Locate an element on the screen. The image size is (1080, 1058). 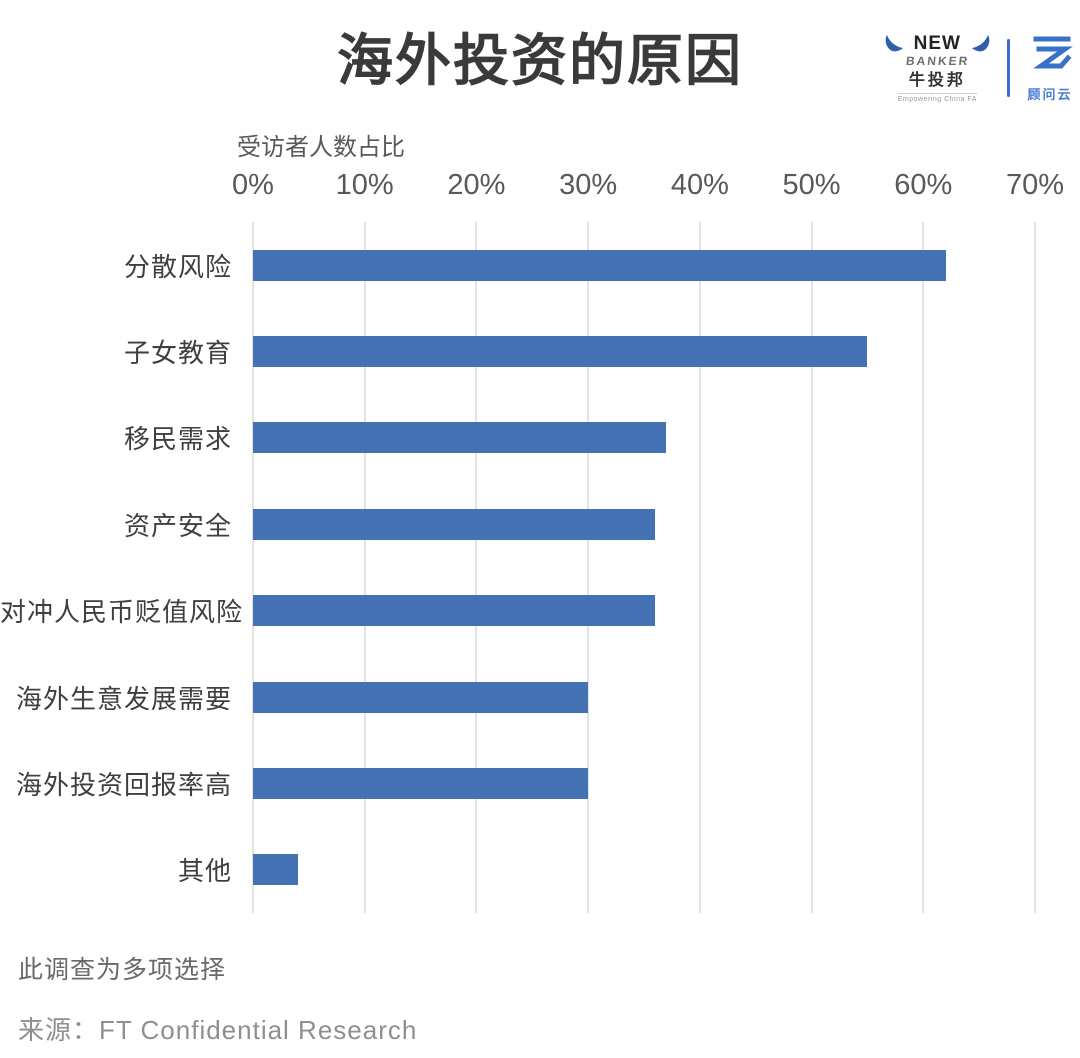
survey-note: 此调查为多项选择 is located at coordinates (122, 970).